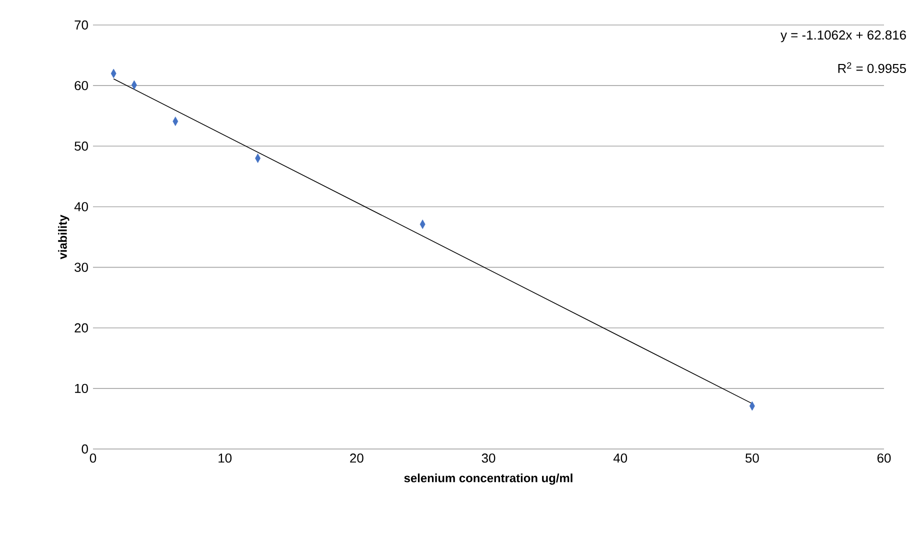  What do you see at coordinates (81, 146) in the screenshot?
I see `y-tick-label: 50` at bounding box center [81, 146].